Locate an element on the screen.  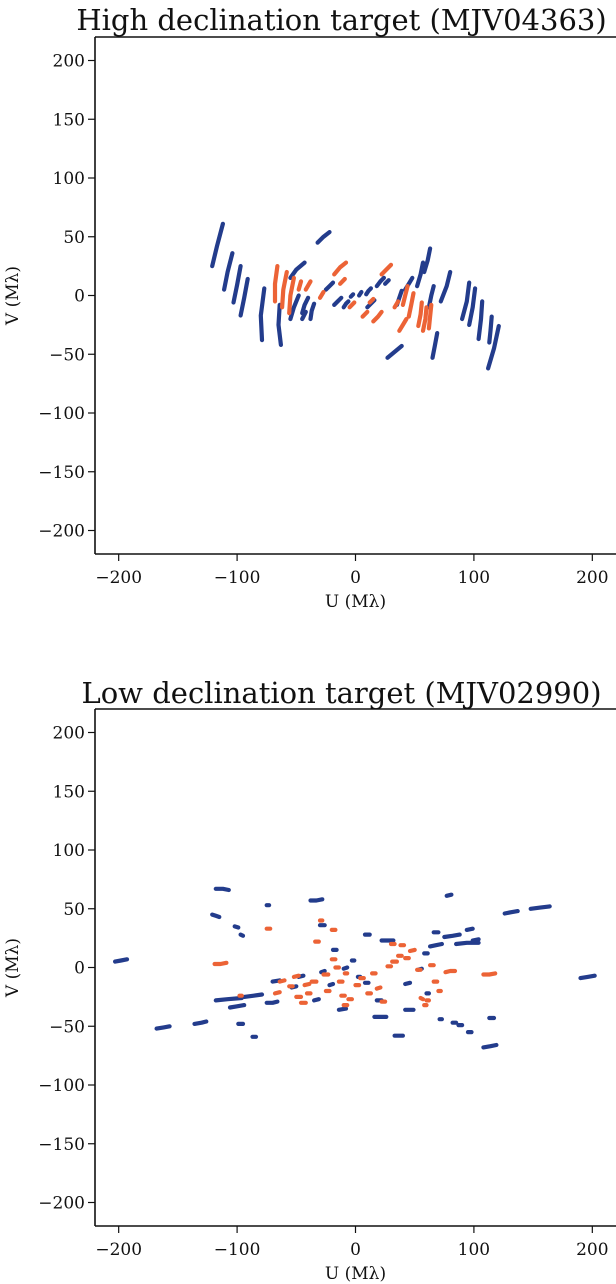
x-tick-label: 0 is located at coordinates (355, 578).